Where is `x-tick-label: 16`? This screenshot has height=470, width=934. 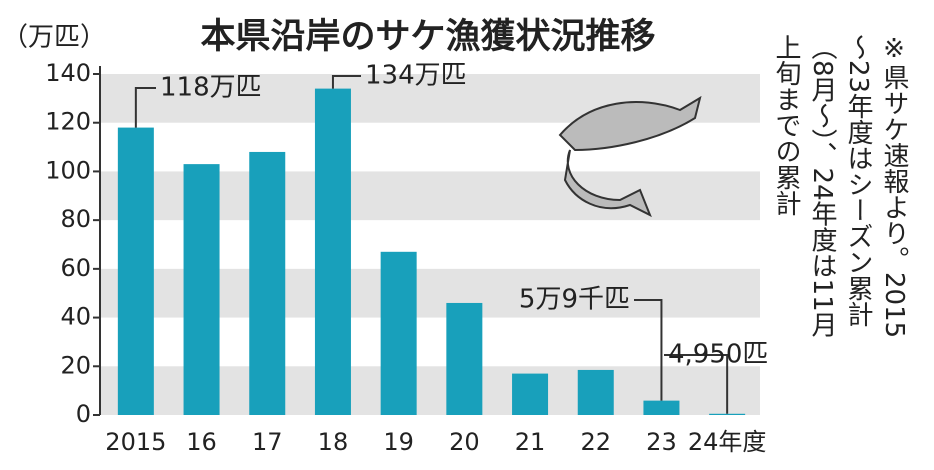
x-tick-label: 16 is located at coordinates (201, 442).